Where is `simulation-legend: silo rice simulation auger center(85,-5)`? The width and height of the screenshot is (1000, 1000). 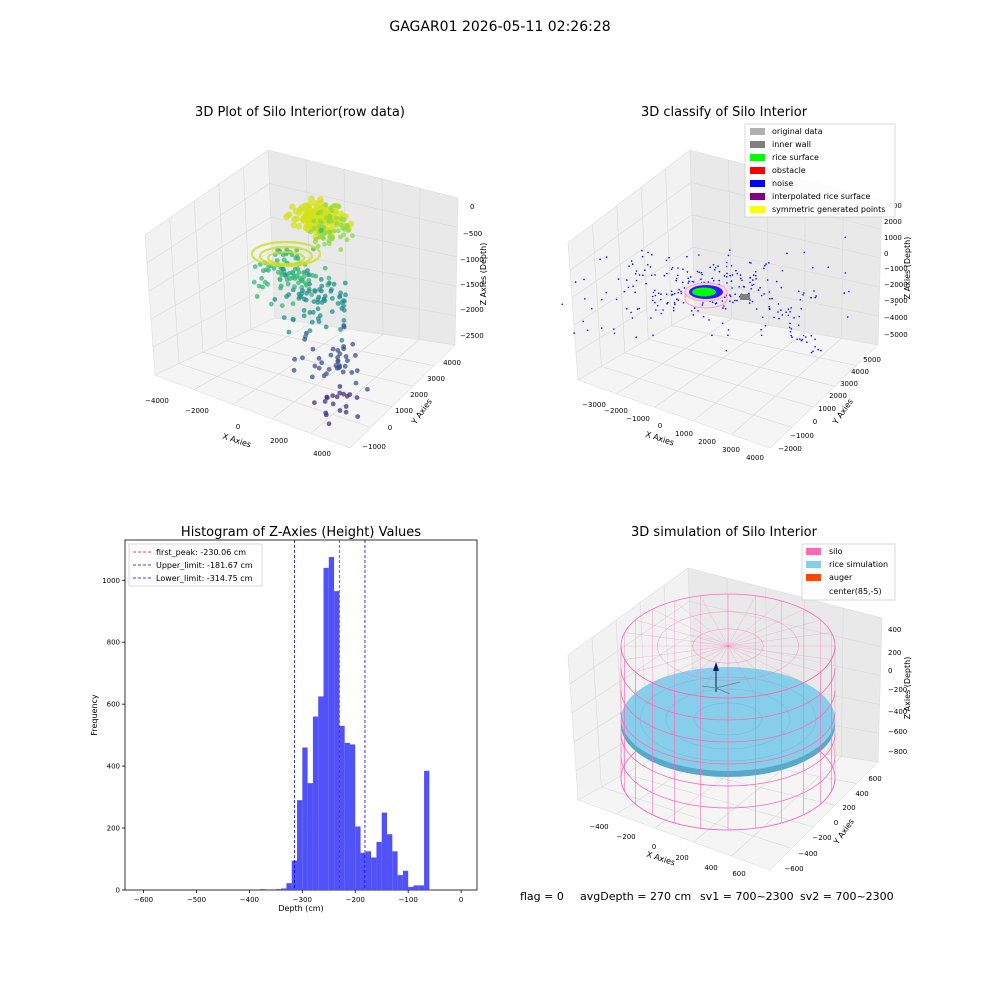
simulation-legend: silo rice simulation auger center(85,-5) is located at coordinates (848, 572).